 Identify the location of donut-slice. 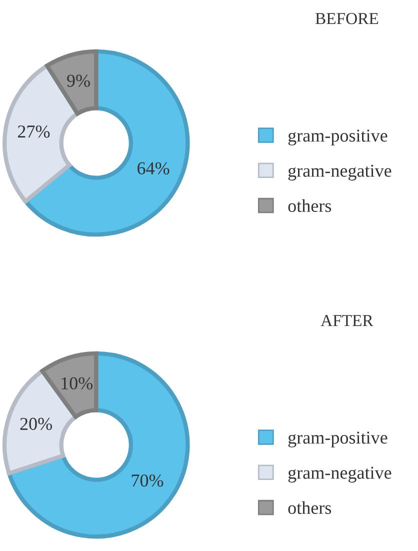
(71, 82).